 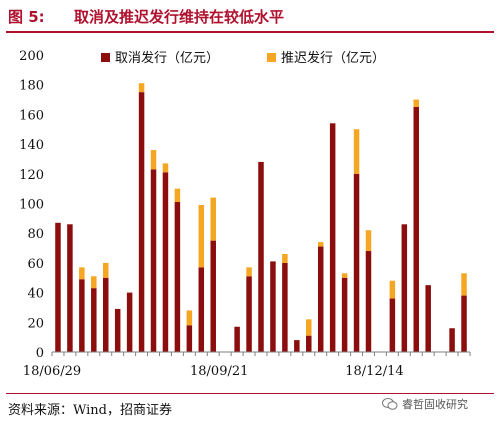 I want to click on y-tick-label: 120, so click(x=31, y=175).